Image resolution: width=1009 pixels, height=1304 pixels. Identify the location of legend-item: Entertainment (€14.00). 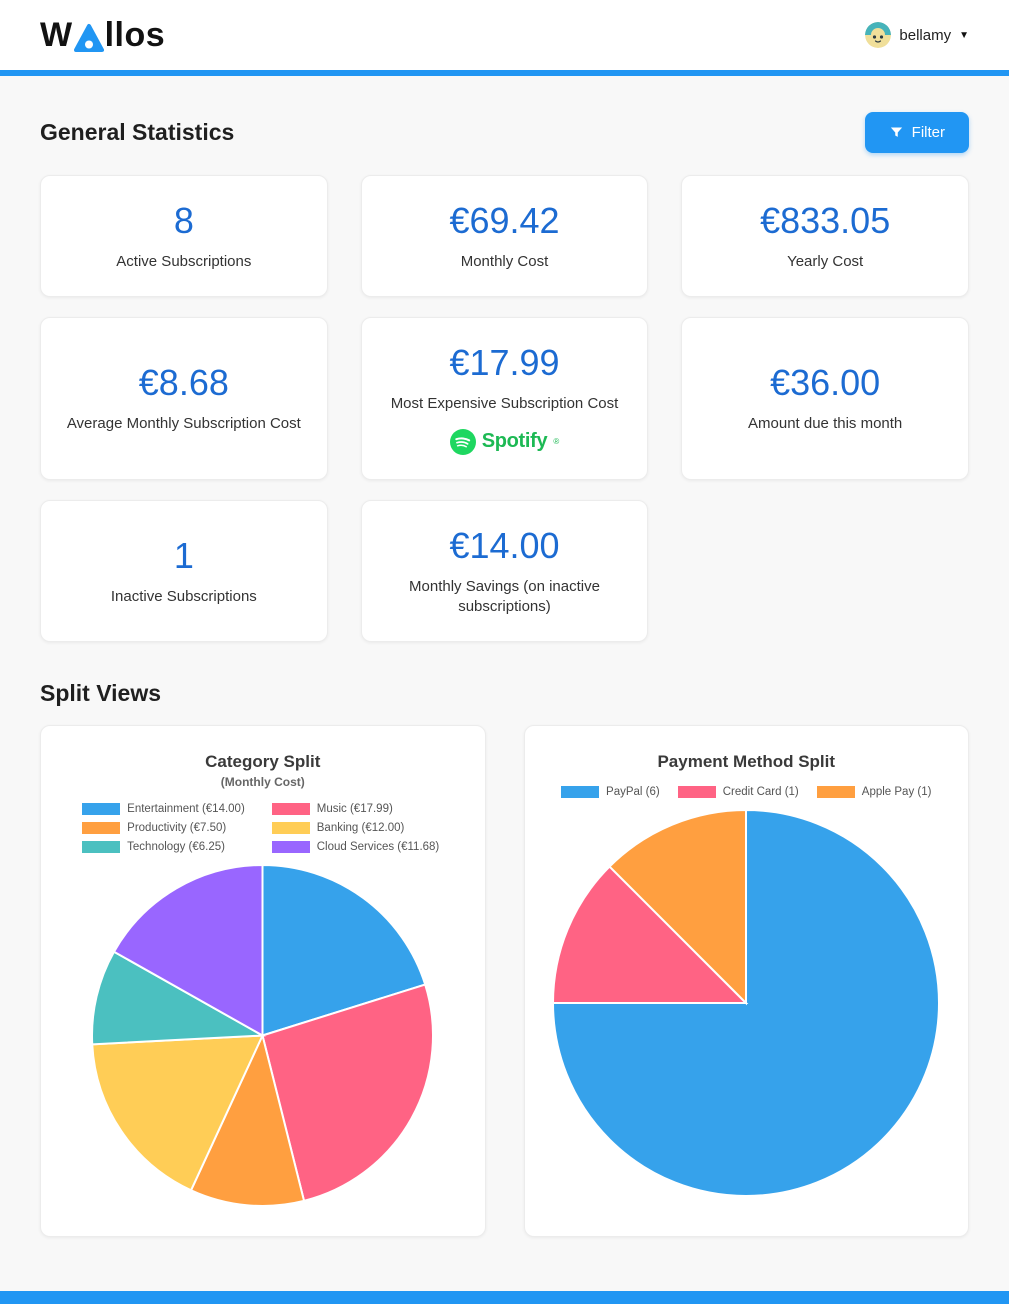
(168, 809).